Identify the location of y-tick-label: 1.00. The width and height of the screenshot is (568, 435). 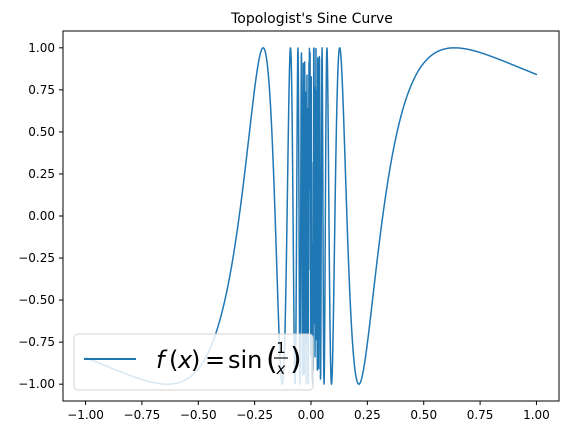
(41, 48).